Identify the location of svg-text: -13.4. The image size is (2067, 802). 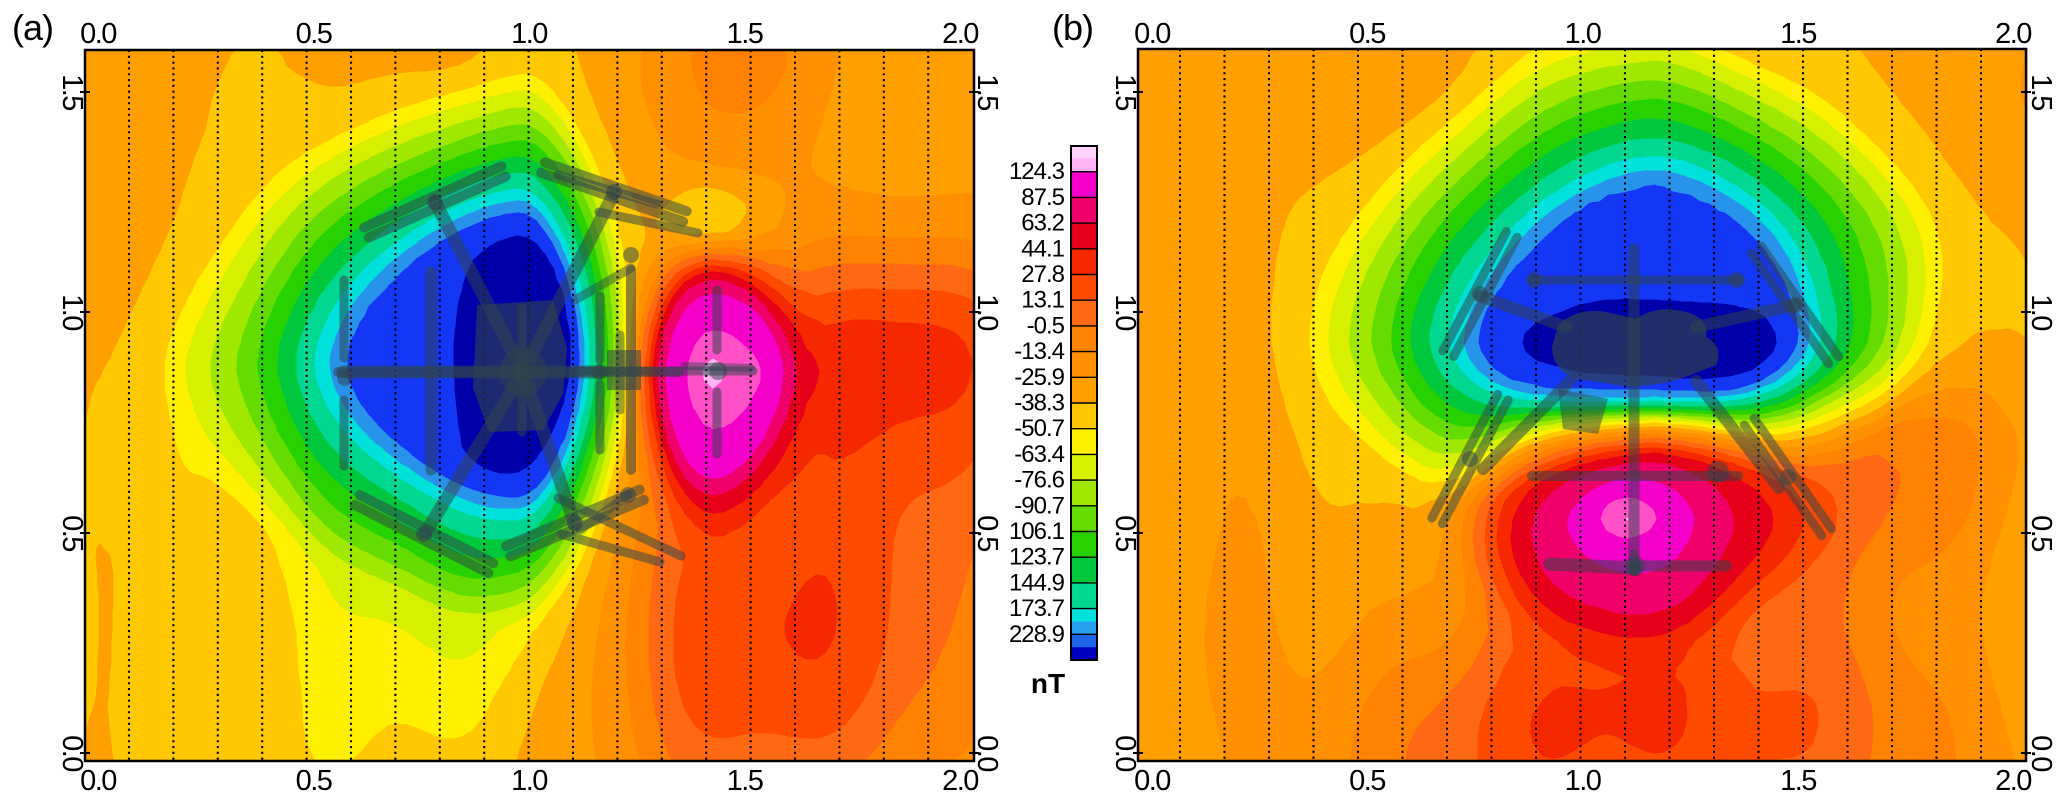
(1039, 351).